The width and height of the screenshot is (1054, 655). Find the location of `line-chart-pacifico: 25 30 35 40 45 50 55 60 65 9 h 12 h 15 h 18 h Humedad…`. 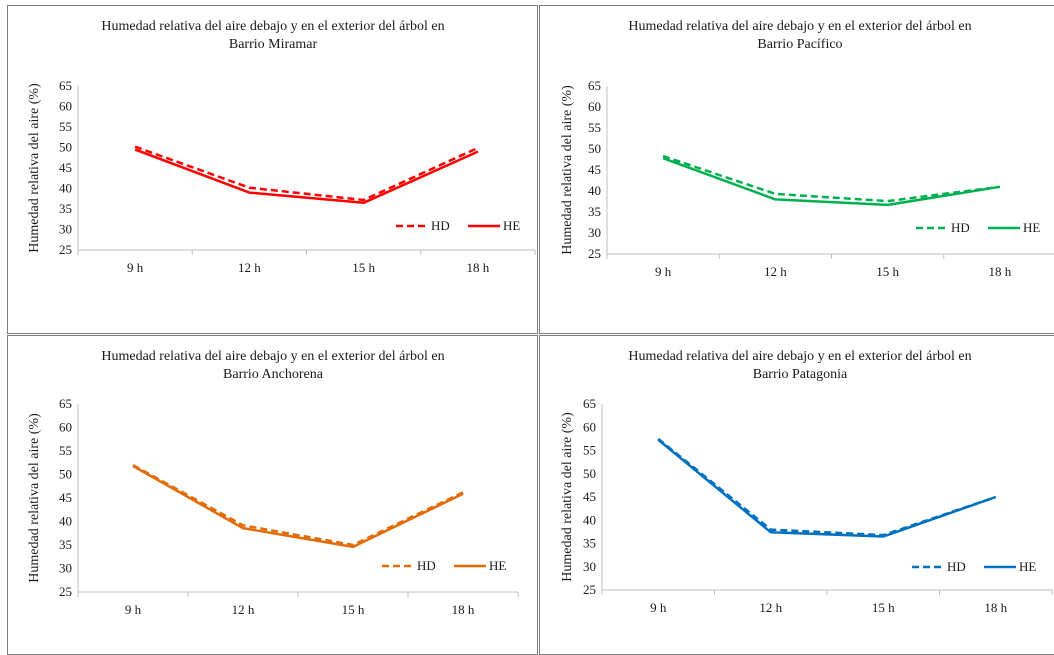

line-chart-pacifico: 25 30 35 40 45 50 55 60 65 9 h 12 h 15 h 18 h Humedad… is located at coordinates (807, 178).